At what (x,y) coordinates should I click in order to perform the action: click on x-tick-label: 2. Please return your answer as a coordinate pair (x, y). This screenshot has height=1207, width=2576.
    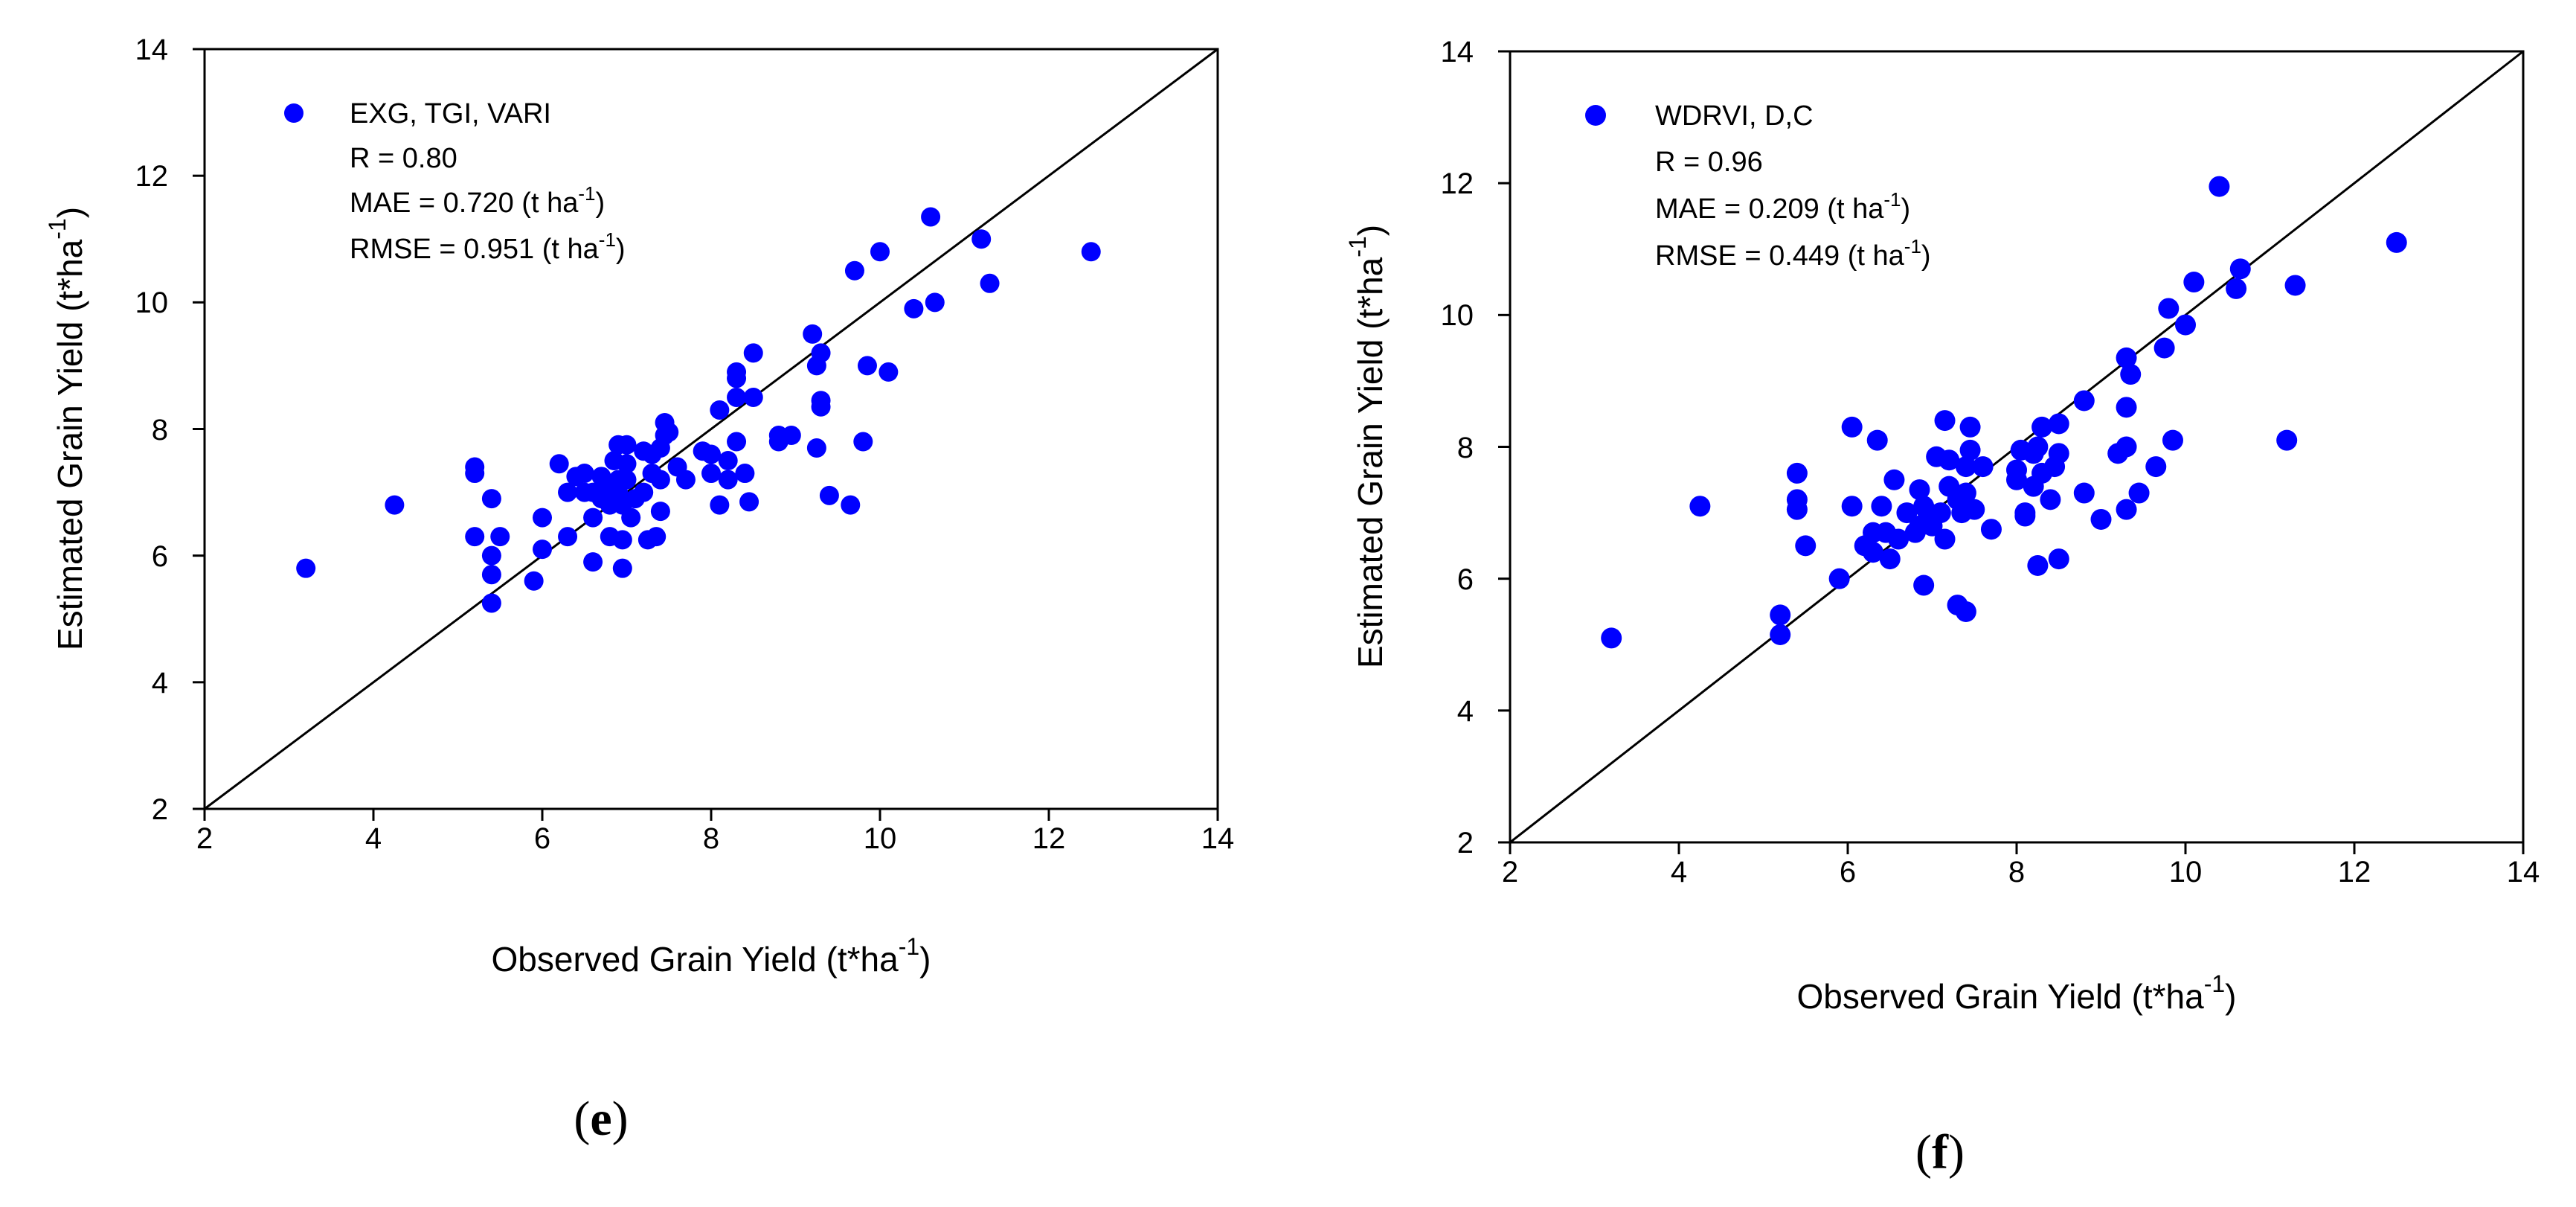
    Looking at the image, I should click on (204, 839).